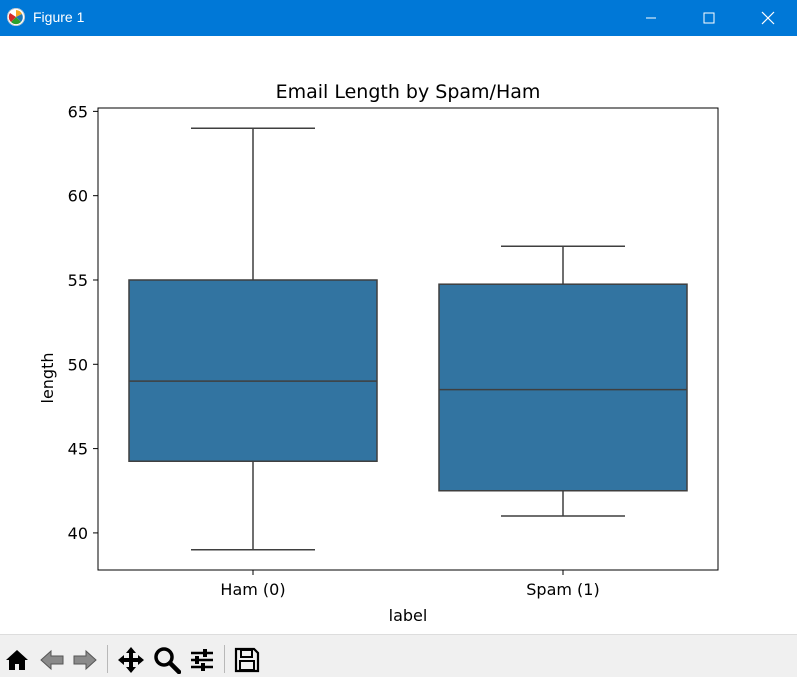 The width and height of the screenshot is (797, 677). I want to click on forward-arrow-icon, so click(85, 660).